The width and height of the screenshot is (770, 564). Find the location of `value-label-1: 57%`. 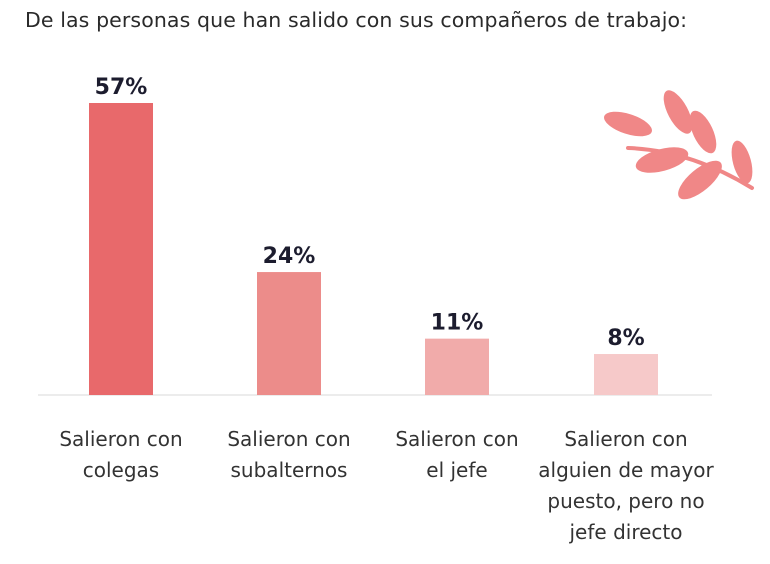

value-label-1: 57% is located at coordinates (121, 87).